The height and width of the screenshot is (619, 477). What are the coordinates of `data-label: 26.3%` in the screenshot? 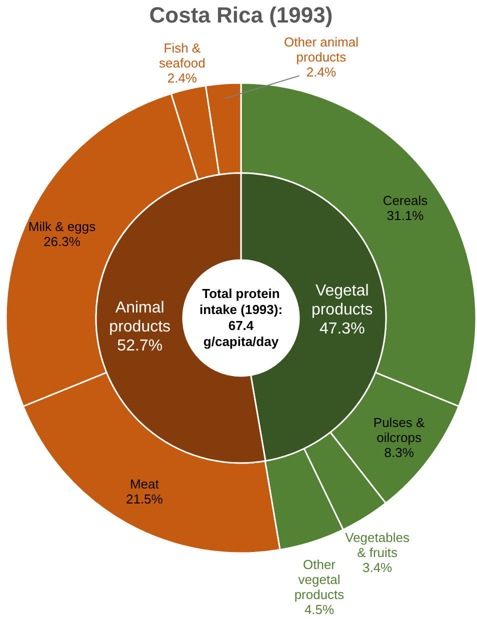 It's located at (62, 240).